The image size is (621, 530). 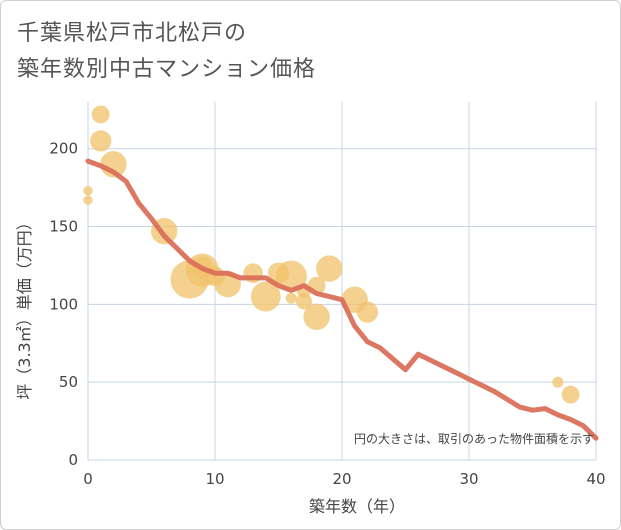 What do you see at coordinates (63, 149) in the screenshot?
I see `y-tick-label: 200` at bounding box center [63, 149].